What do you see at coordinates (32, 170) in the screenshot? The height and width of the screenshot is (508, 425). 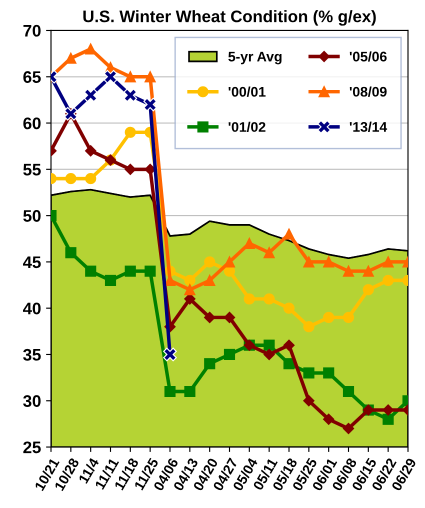 I see `y-tick-label: 55` at bounding box center [32, 170].